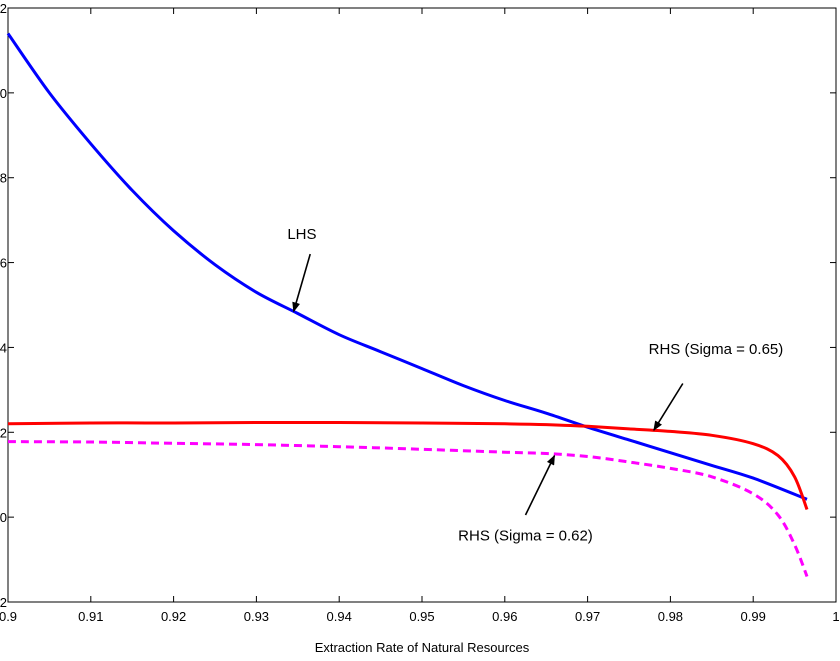 The image size is (840, 661). I want to click on x-tick-label: 0.92, so click(173, 616).